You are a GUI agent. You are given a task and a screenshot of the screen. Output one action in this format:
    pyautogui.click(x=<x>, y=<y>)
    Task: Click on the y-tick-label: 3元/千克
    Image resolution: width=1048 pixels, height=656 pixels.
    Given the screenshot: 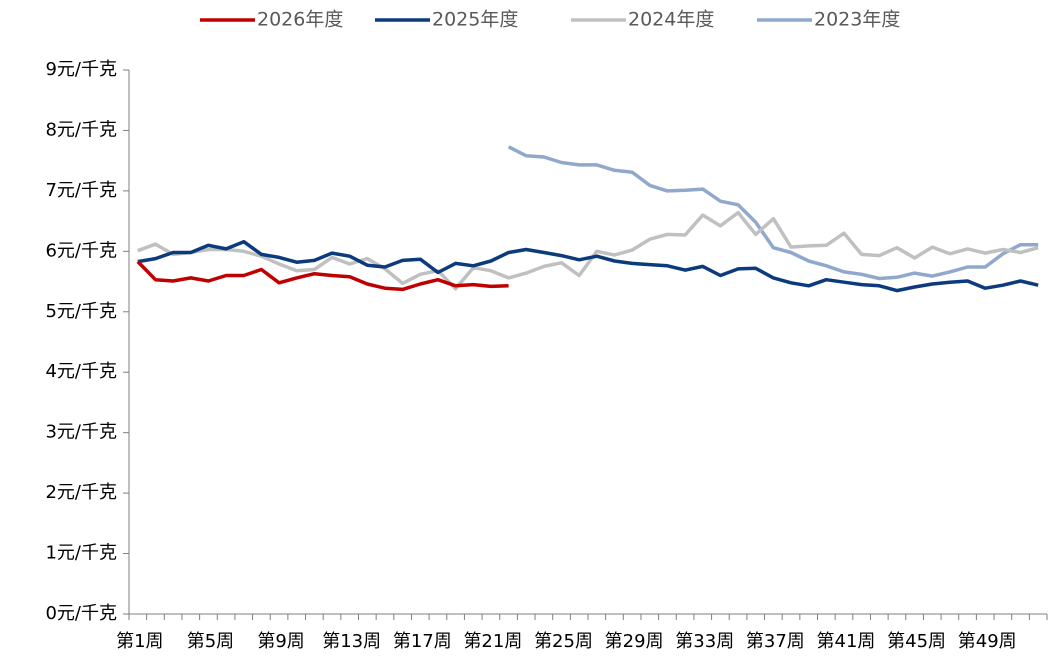 What is the action you would take?
    pyautogui.click(x=81, y=432)
    